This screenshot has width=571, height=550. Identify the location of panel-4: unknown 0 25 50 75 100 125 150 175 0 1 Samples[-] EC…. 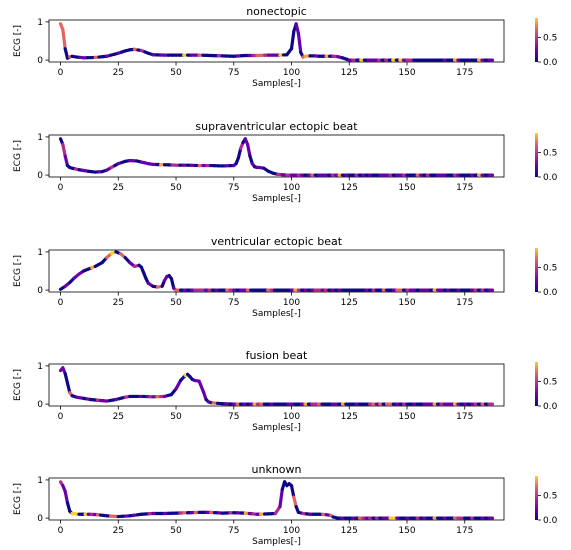
(285, 505).